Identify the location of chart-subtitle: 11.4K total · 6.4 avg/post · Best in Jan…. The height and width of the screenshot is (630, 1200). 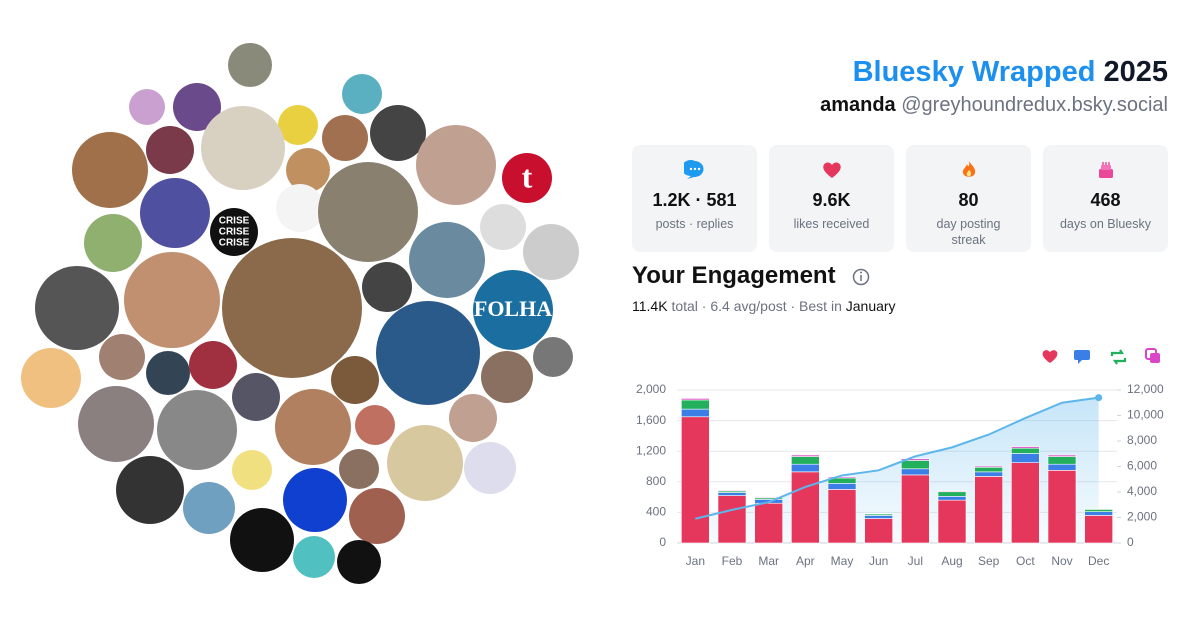
(764, 306).